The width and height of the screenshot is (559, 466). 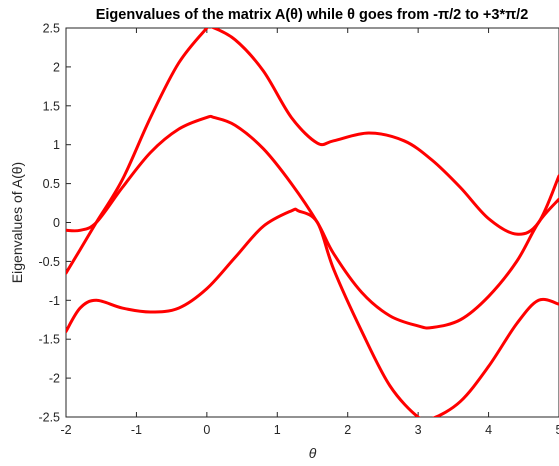 I want to click on y-tick-label: -2.5, so click(x=49, y=418).